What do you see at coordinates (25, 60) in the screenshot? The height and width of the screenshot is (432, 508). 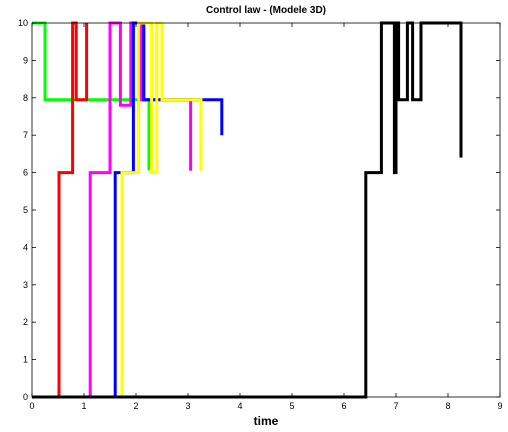 I see `y-tick-label: 9` at bounding box center [25, 60].